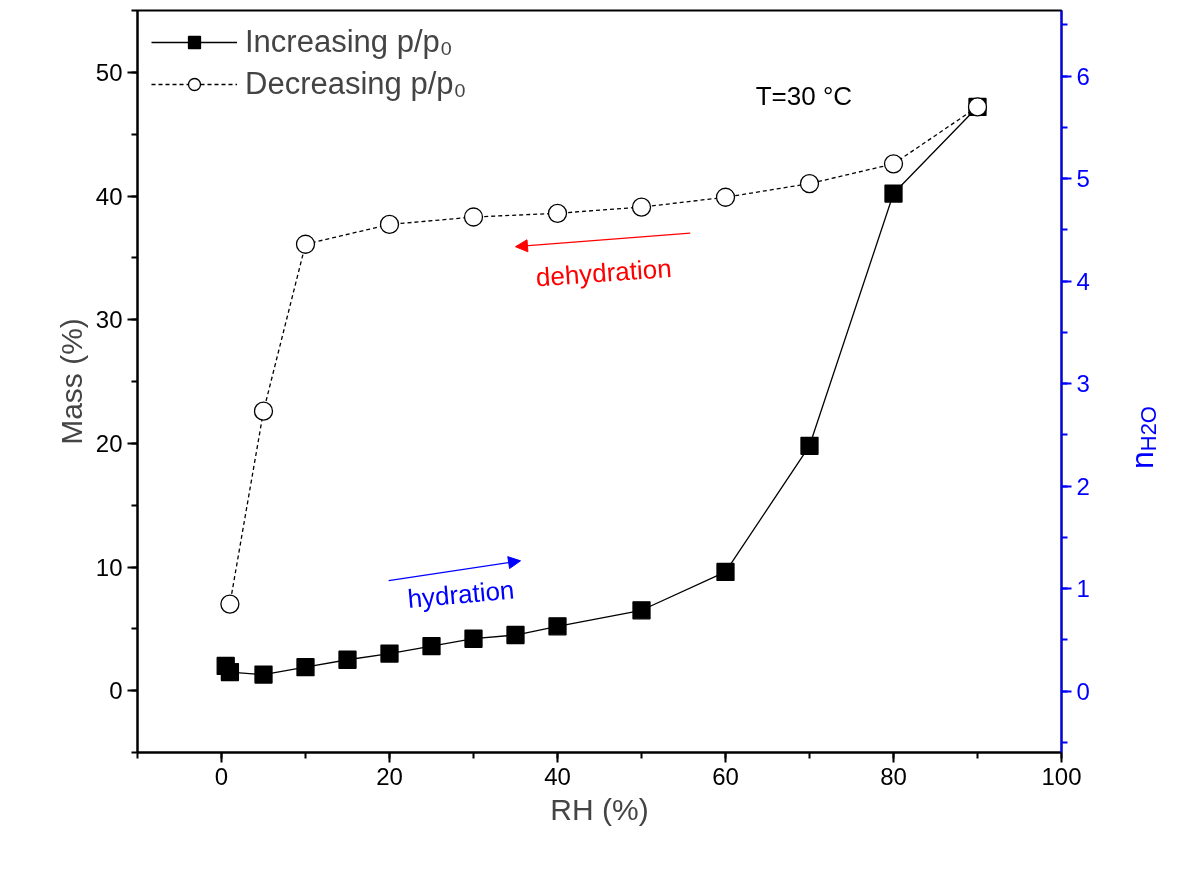 This screenshot has width=1186, height=876. Describe the element at coordinates (109, 320) in the screenshot. I see `y-tick-label: 30` at that location.